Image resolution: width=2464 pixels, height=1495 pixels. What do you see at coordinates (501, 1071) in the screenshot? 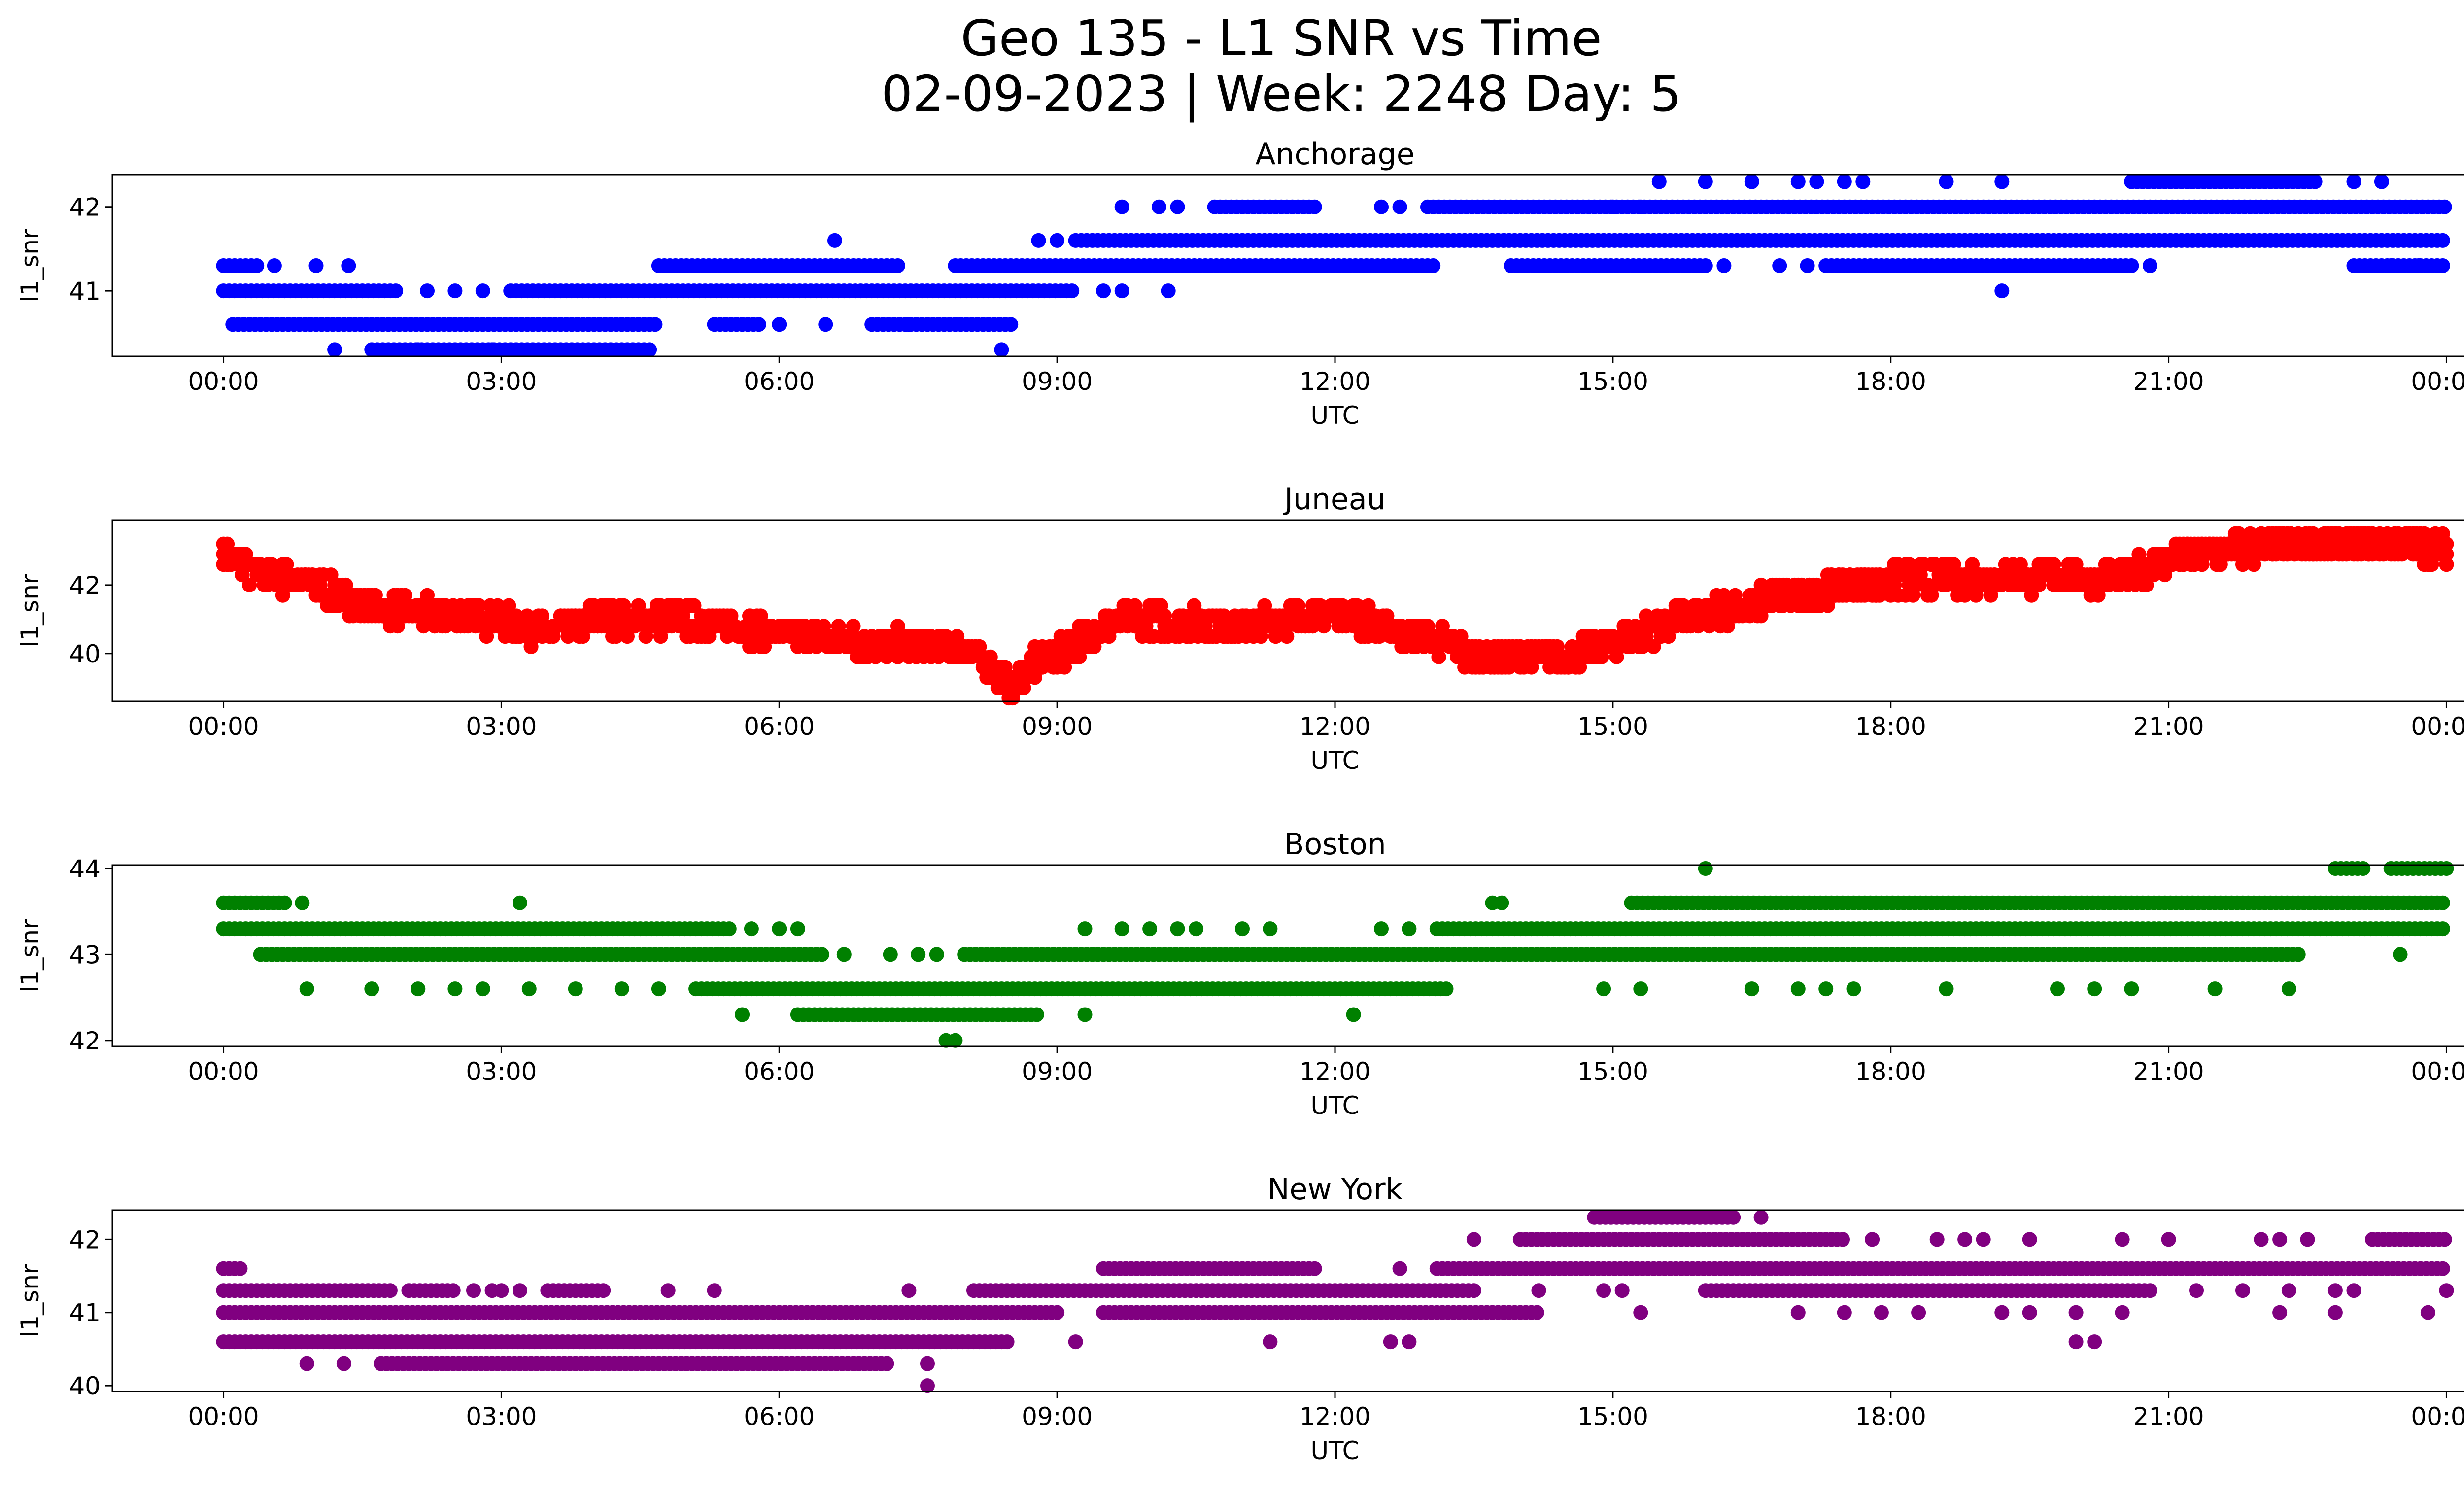
I see `x-tick-label: 03:00` at bounding box center [501, 1071].